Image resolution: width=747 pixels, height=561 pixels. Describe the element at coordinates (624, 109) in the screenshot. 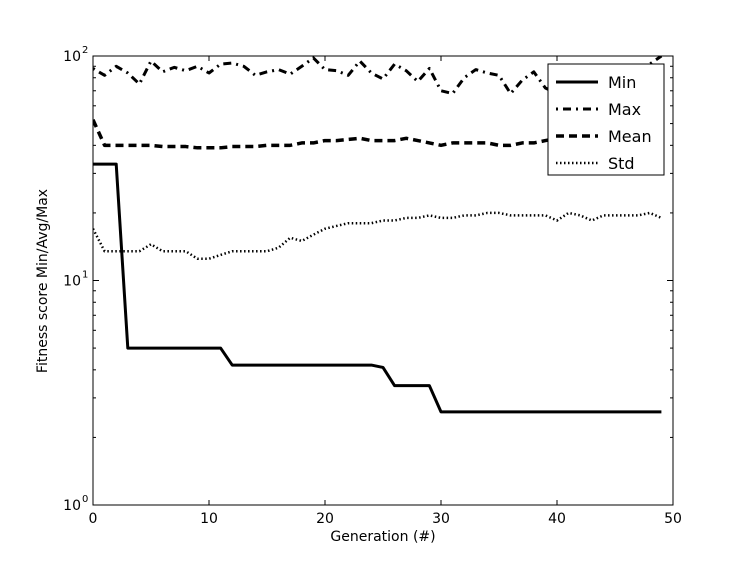

I see `legend-label-max: Max` at that location.